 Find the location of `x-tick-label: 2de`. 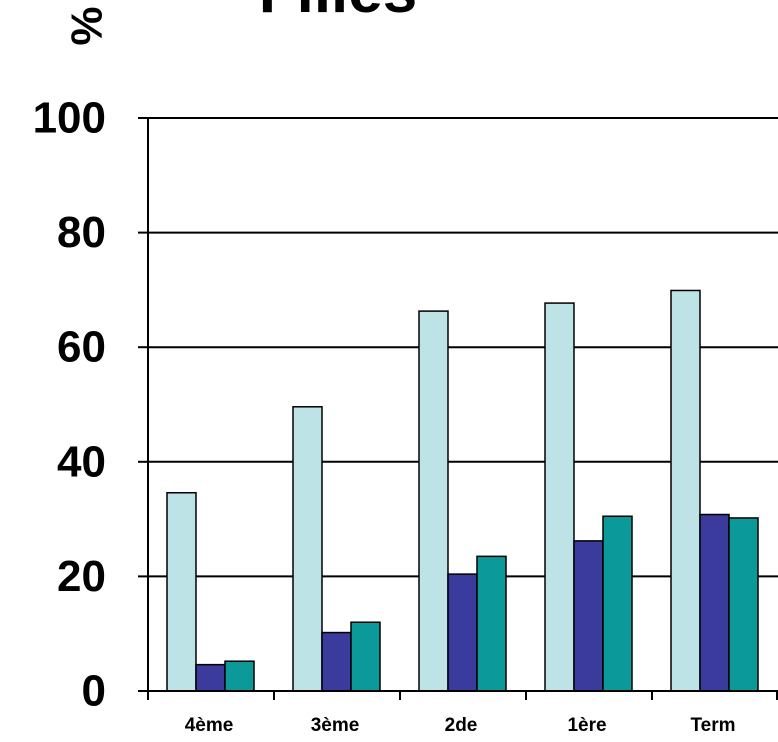

x-tick-label: 2de is located at coordinates (461, 725).